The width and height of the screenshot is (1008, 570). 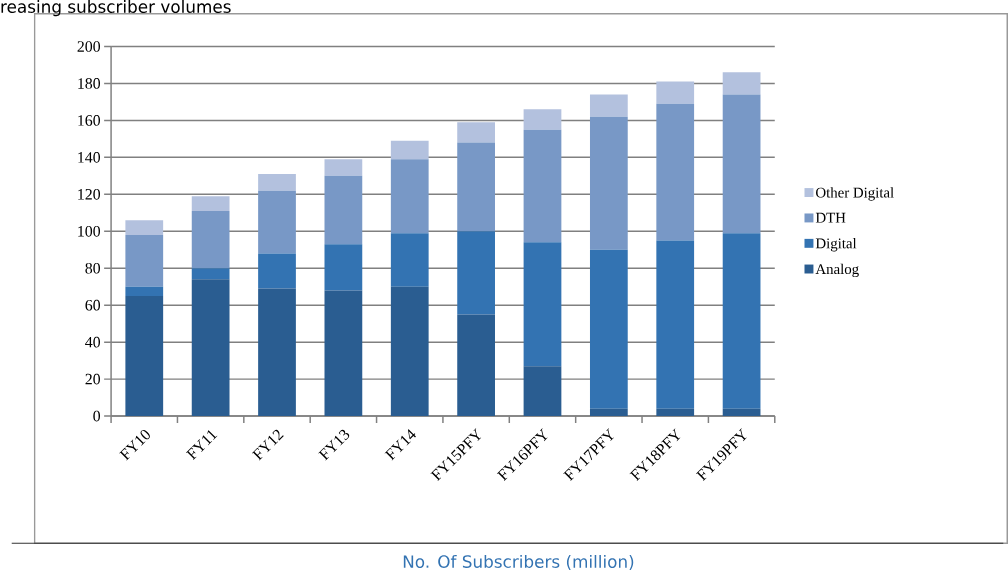 I want to click on legend-label: Analog, so click(x=837, y=270).